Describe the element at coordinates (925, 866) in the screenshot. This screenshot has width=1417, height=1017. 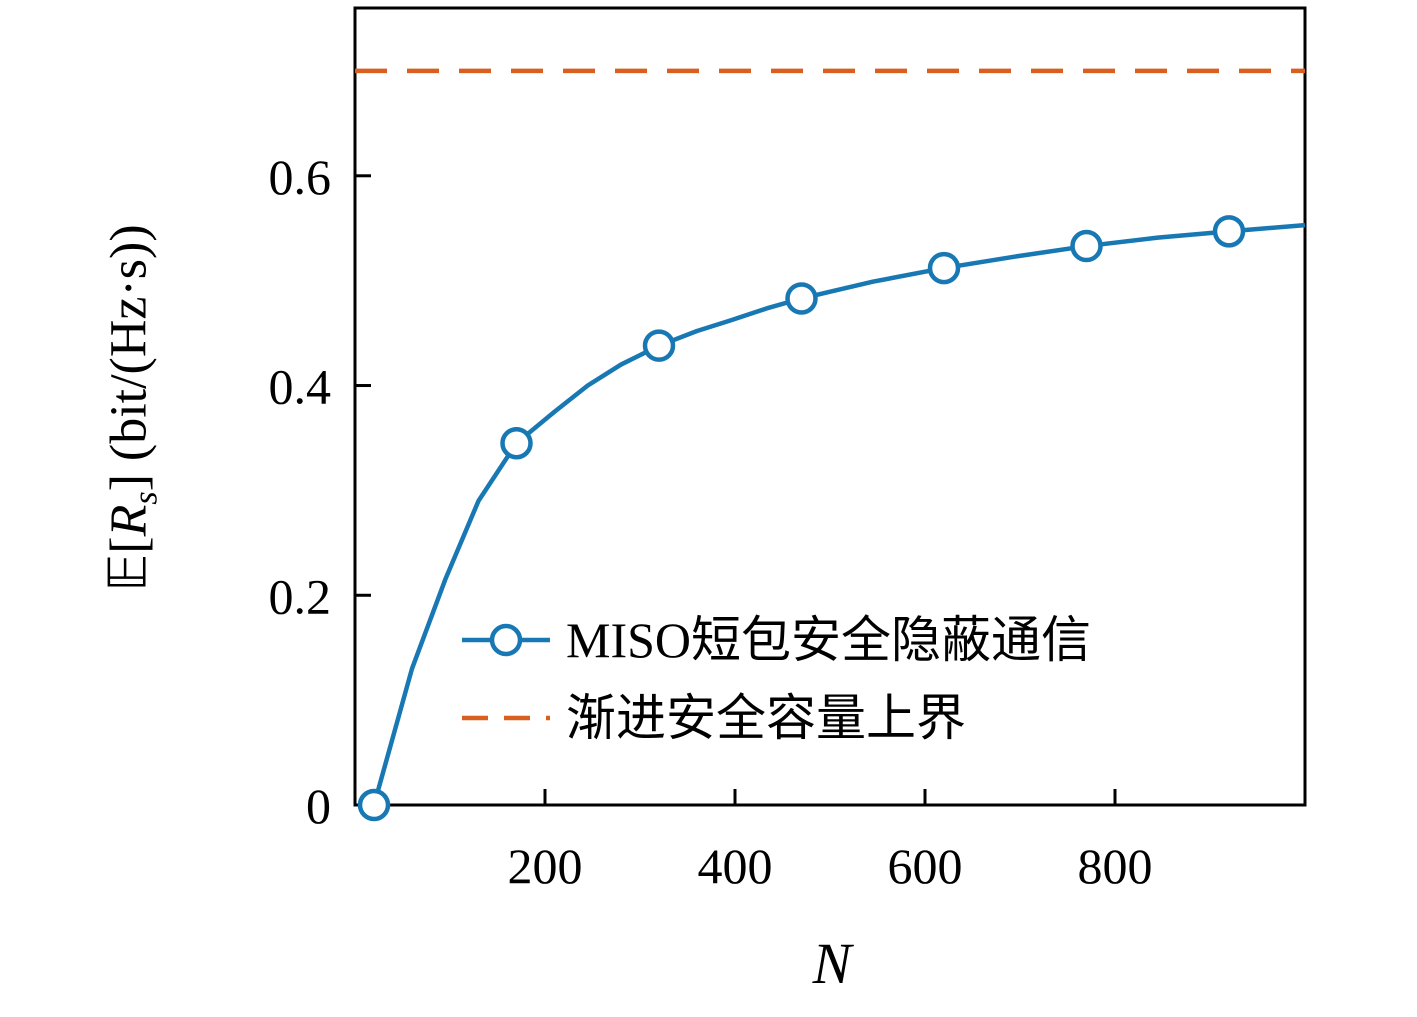
I see `x-tick-label: 600` at that location.